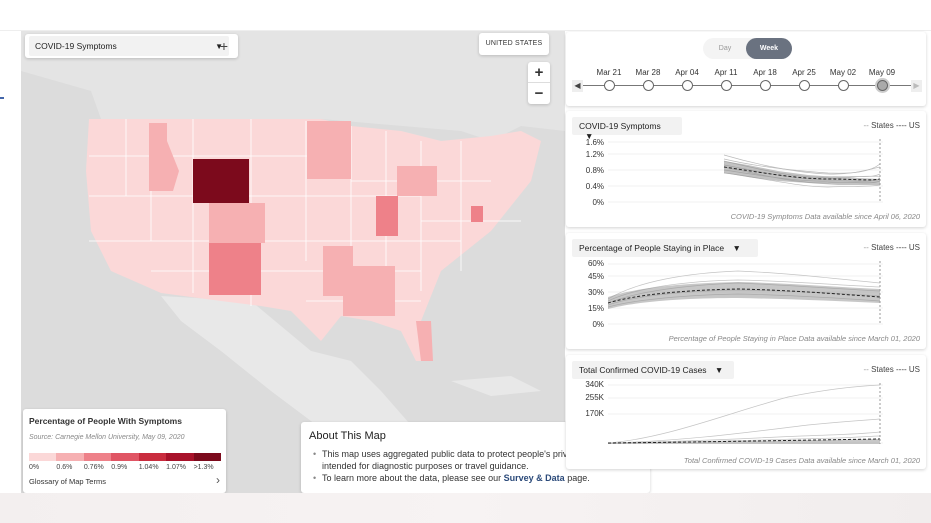  Describe the element at coordinates (643, 370) in the screenshot. I see `panel-selector-label: Total Confirmed COVID-19 Cases` at that location.